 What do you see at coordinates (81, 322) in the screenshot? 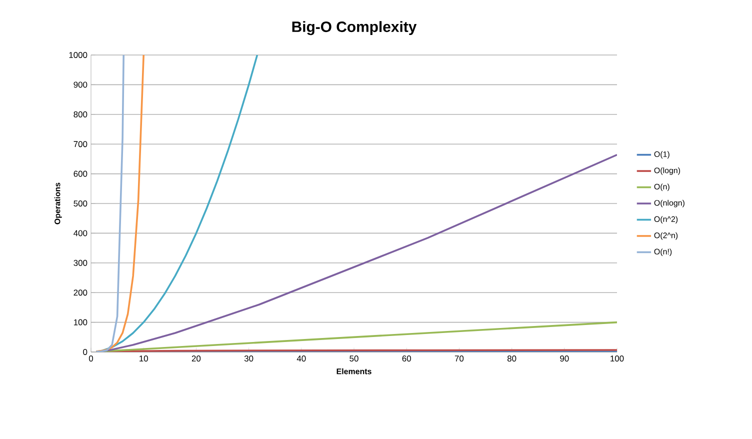
I see `y-tick-label: 100` at bounding box center [81, 322].